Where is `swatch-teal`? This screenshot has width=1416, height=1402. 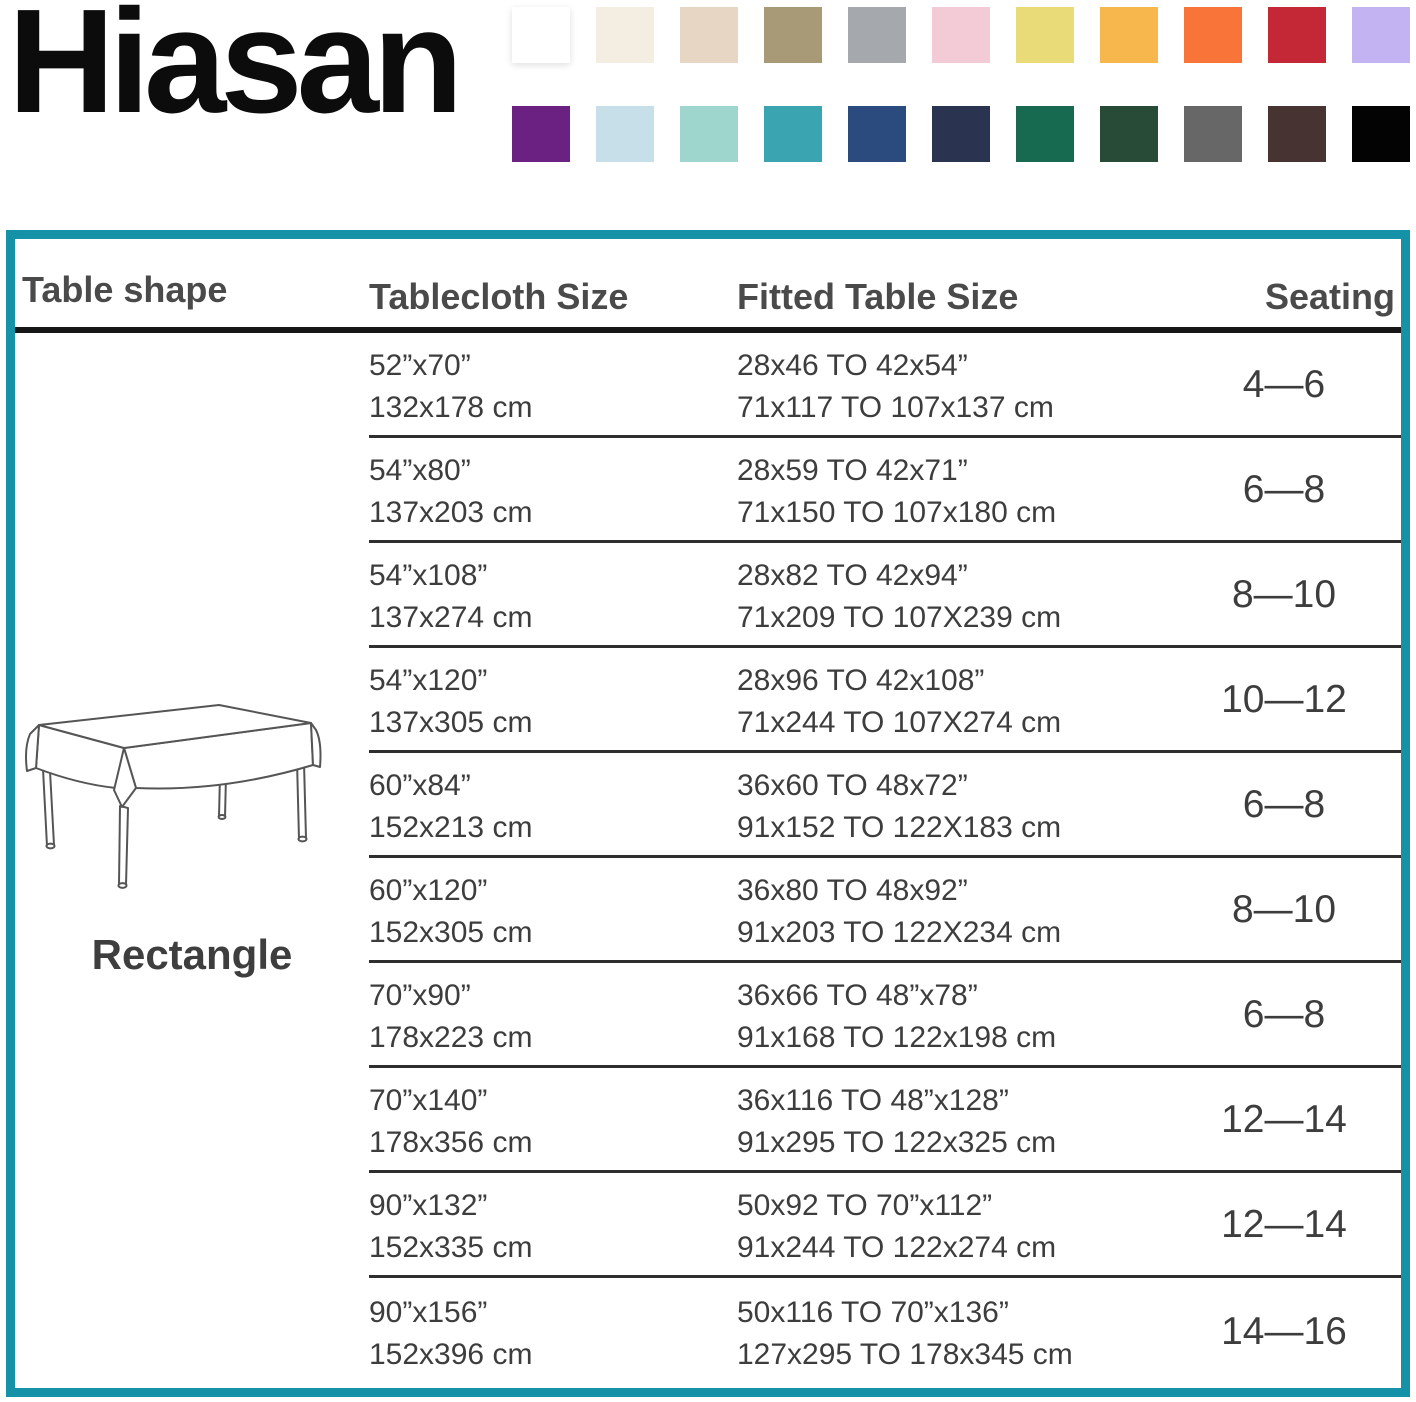 swatch-teal is located at coordinates (793, 134).